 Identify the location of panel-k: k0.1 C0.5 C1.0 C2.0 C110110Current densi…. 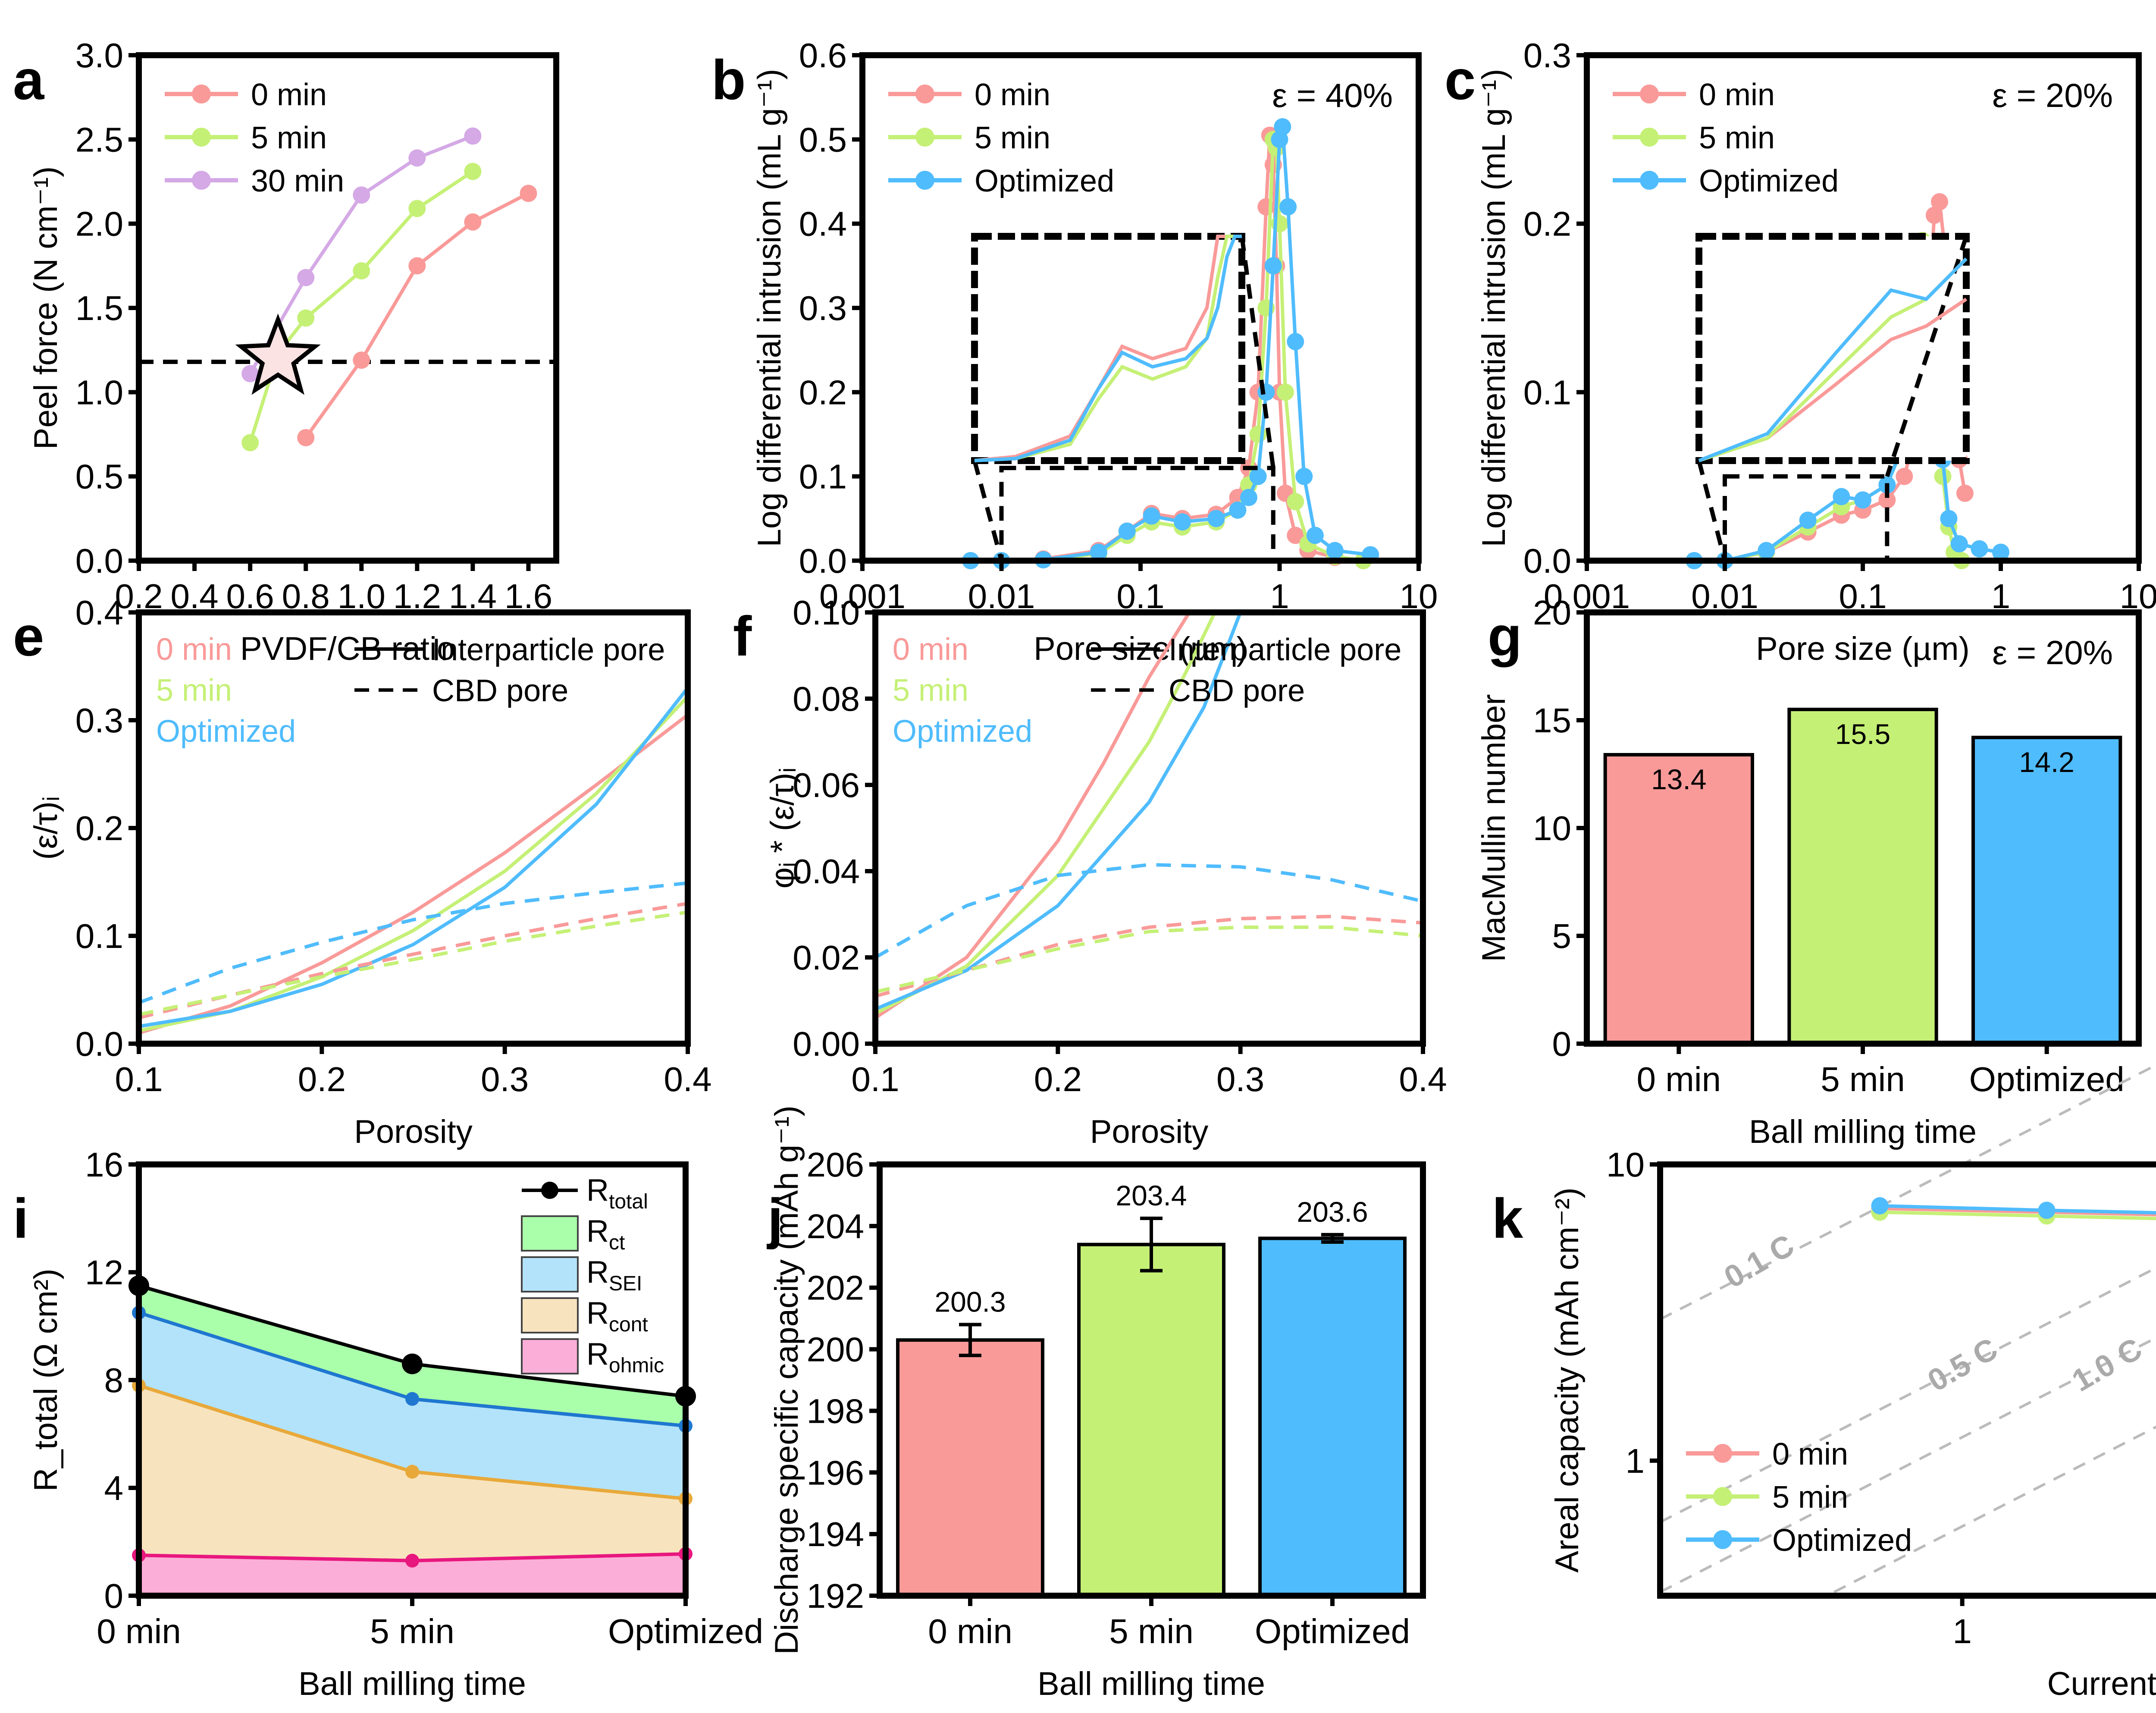
(1824, 1383).